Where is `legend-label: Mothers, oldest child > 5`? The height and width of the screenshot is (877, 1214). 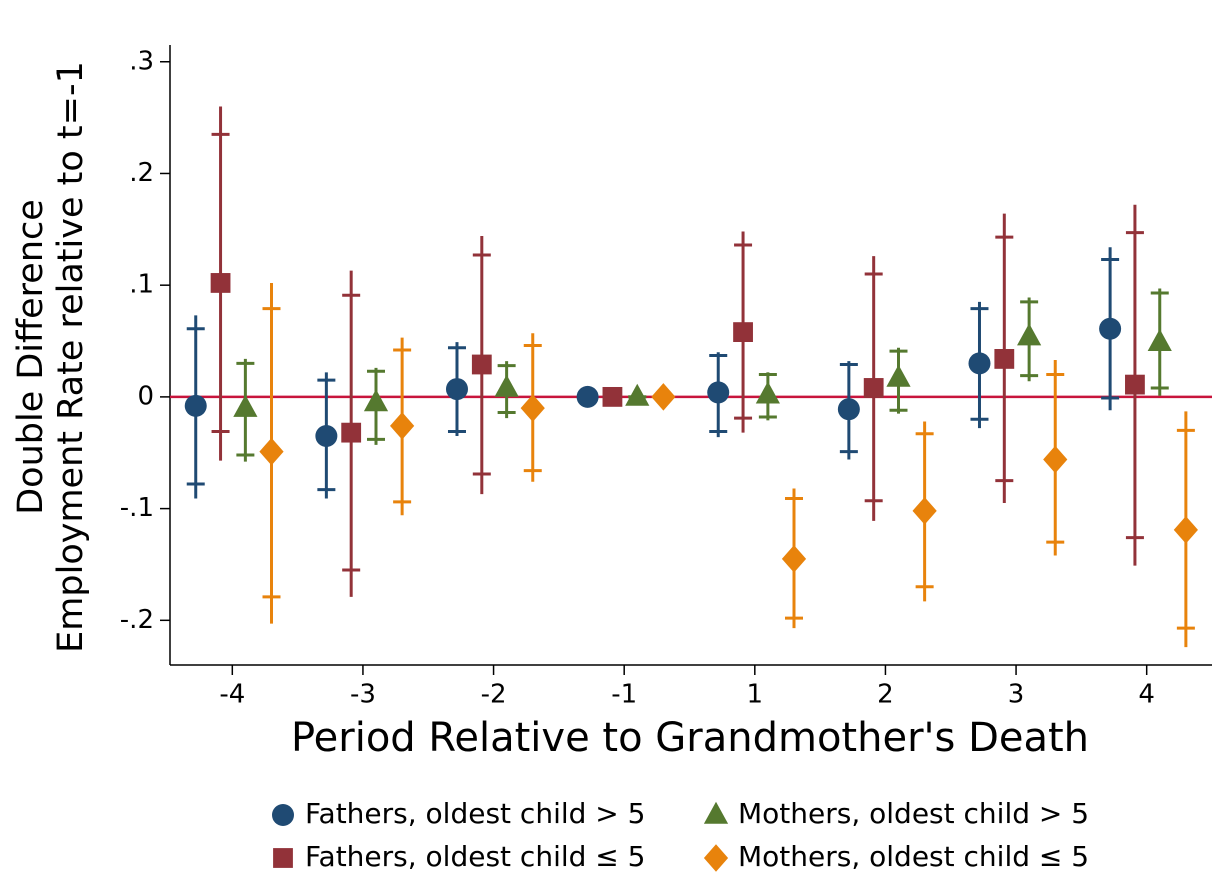 legend-label: Mothers, oldest child > 5 is located at coordinates (913, 813).